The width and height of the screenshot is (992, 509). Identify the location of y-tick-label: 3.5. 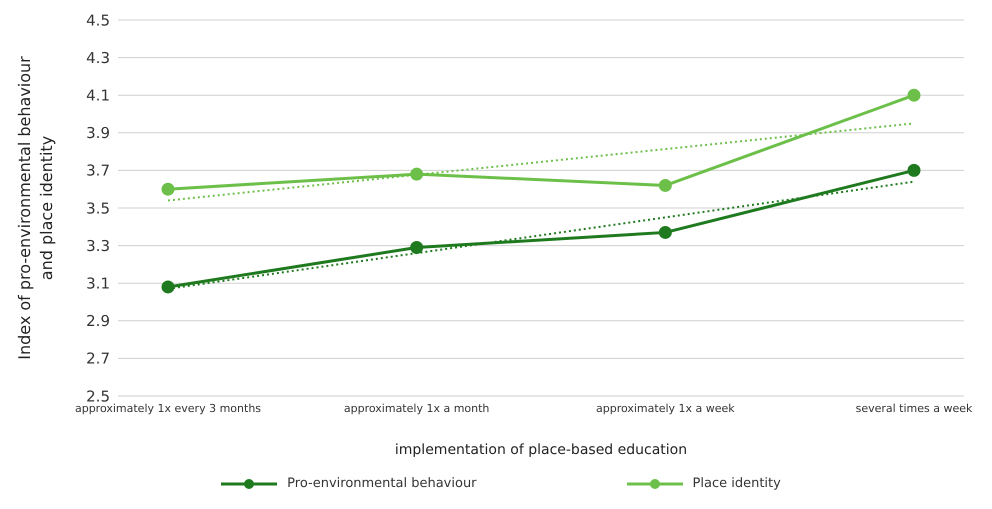
(98, 208).